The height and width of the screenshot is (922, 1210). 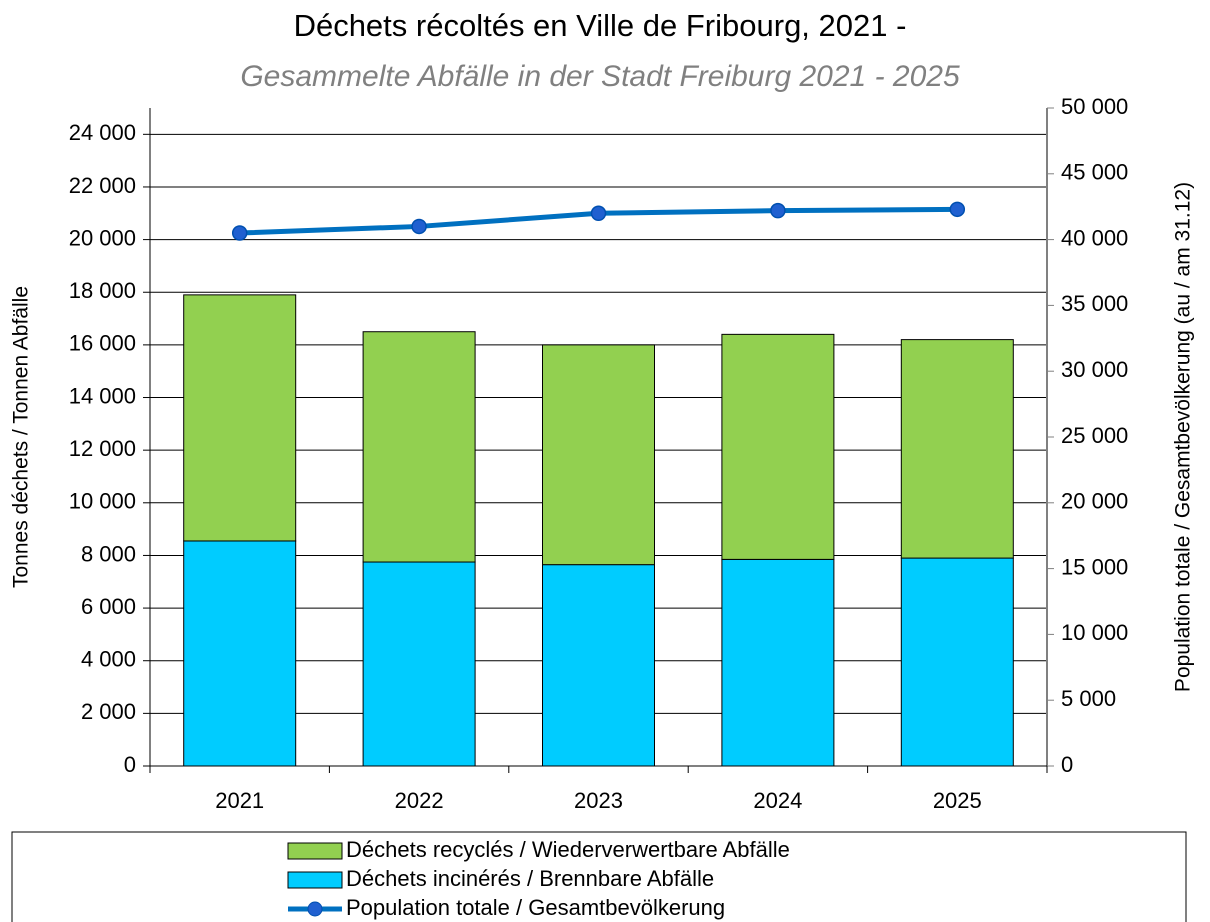 What do you see at coordinates (102, 132) in the screenshot?
I see `y-tick-label: 24 000` at bounding box center [102, 132].